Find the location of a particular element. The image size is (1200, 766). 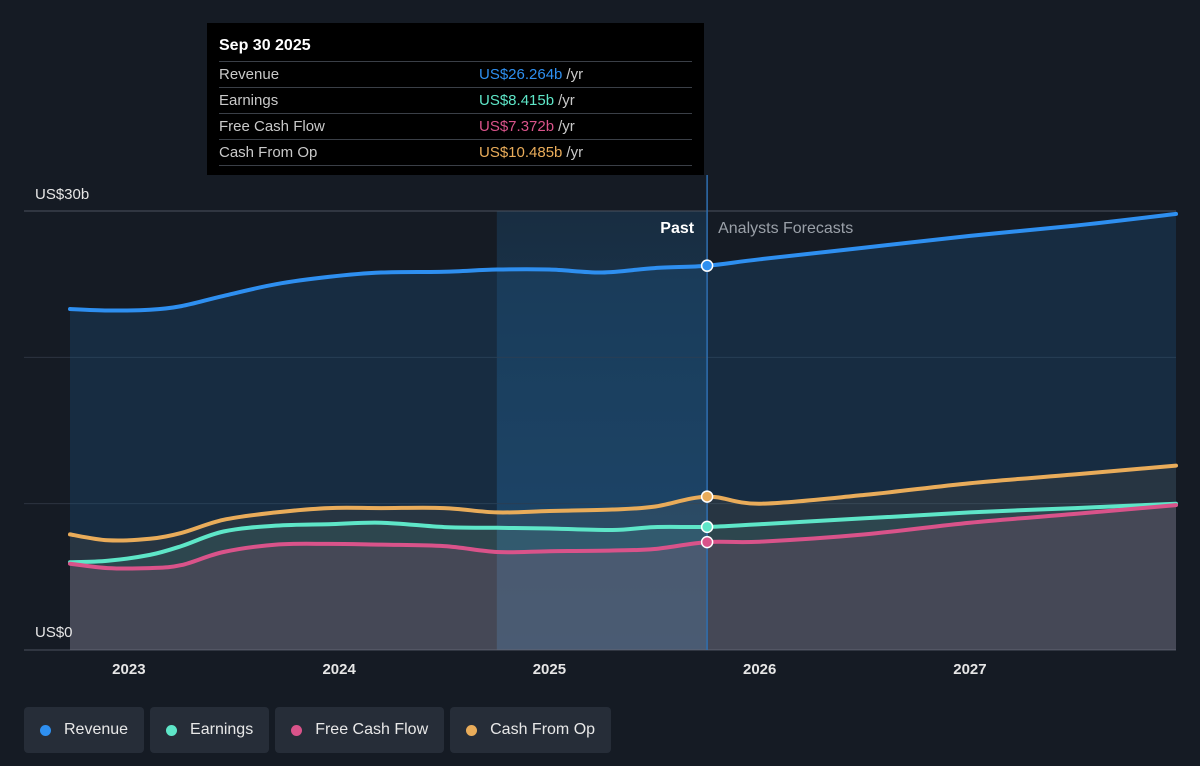

legend-item-cash-from-op: Cash From Op is located at coordinates (531, 730).